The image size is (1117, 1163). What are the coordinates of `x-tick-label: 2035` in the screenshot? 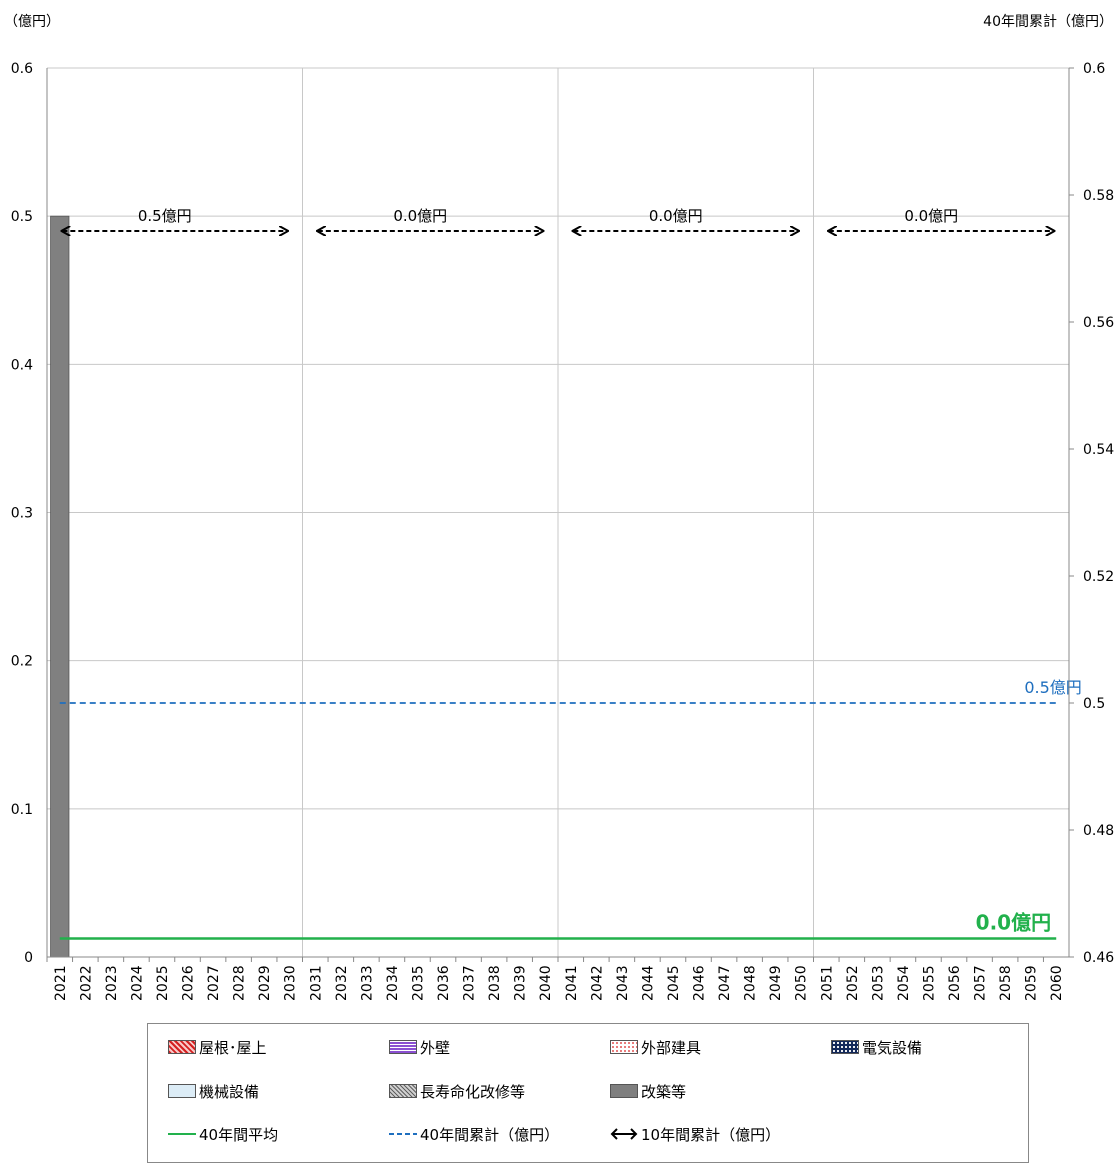 It's located at (418, 983).